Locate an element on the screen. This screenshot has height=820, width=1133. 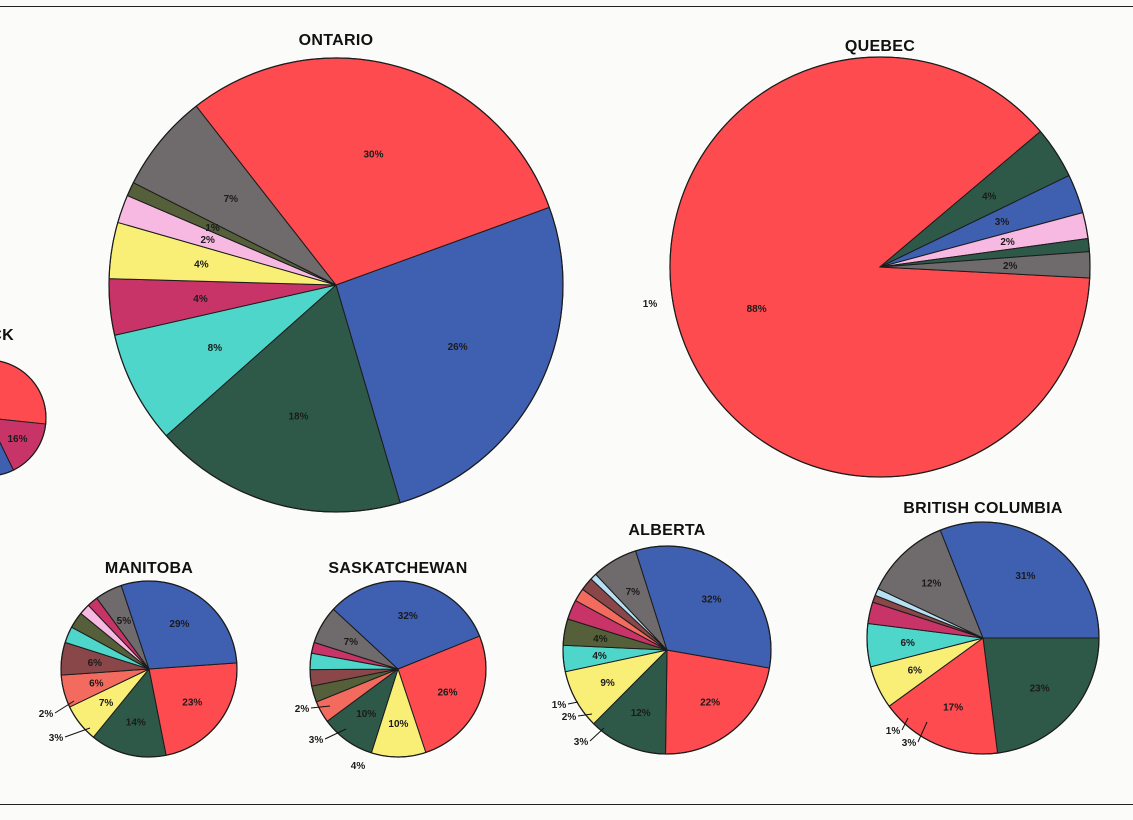
pie-label-alberta-2: 9% is located at coordinates (607, 683).